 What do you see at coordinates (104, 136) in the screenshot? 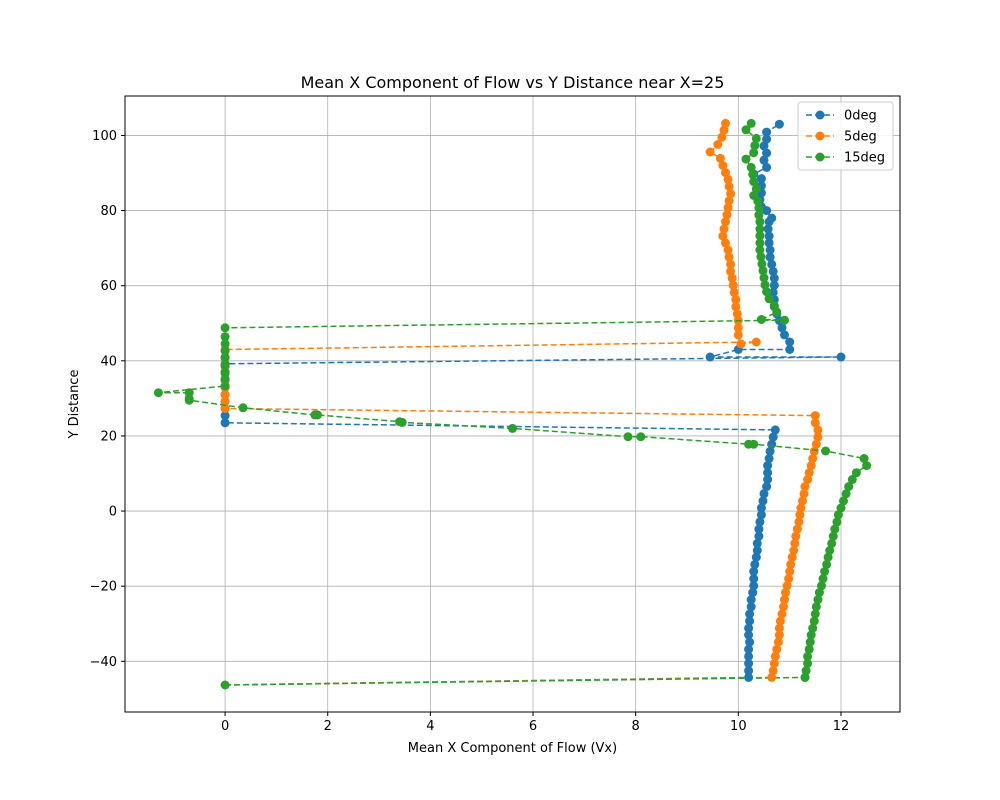
I see `y-tick-label: 100` at bounding box center [104, 136].